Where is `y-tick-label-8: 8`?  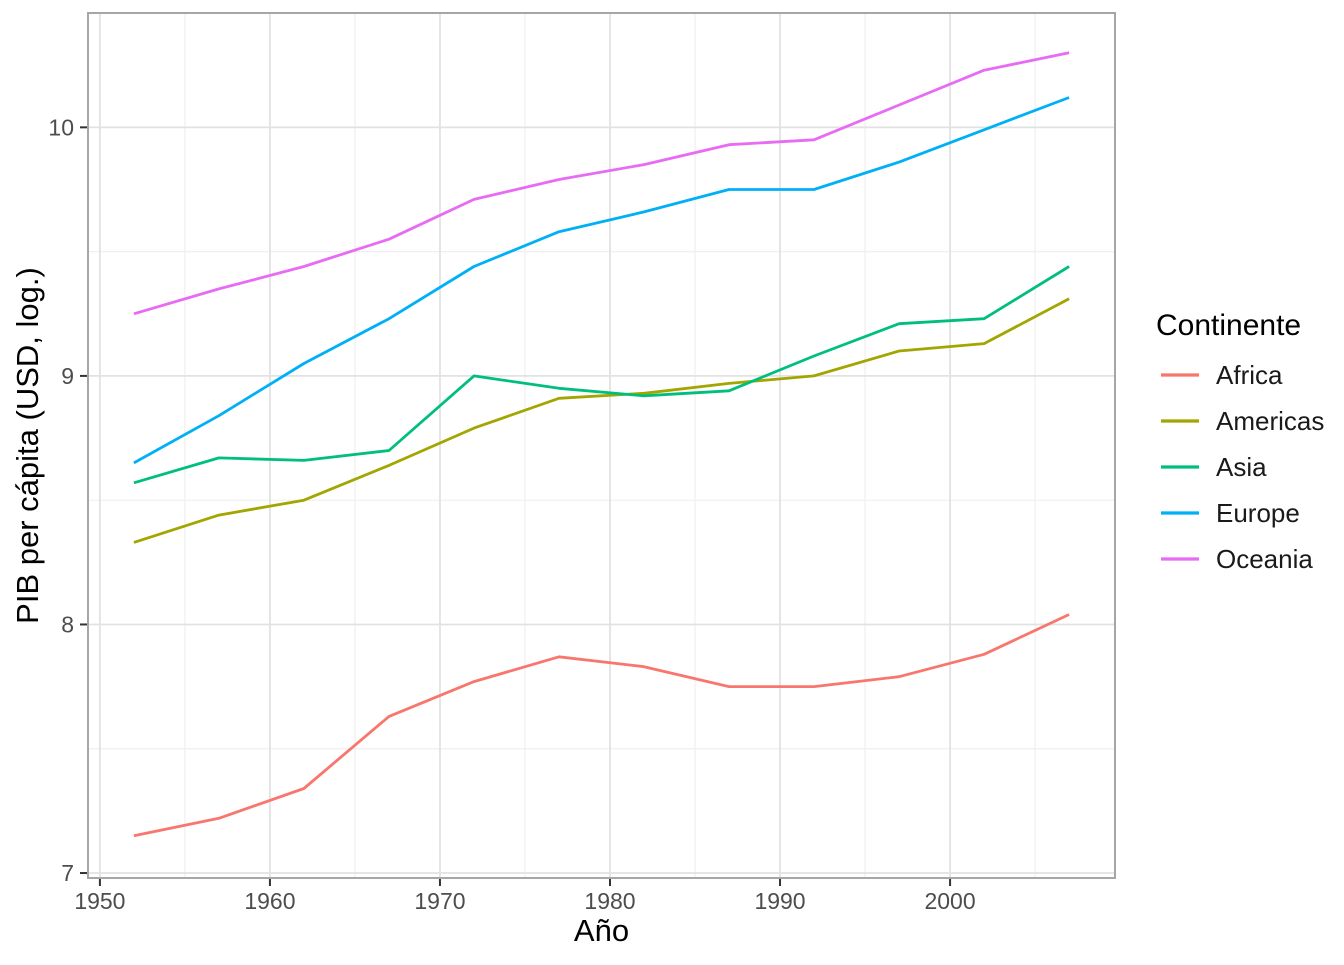 y-tick-label-8: 8 is located at coordinates (67, 624).